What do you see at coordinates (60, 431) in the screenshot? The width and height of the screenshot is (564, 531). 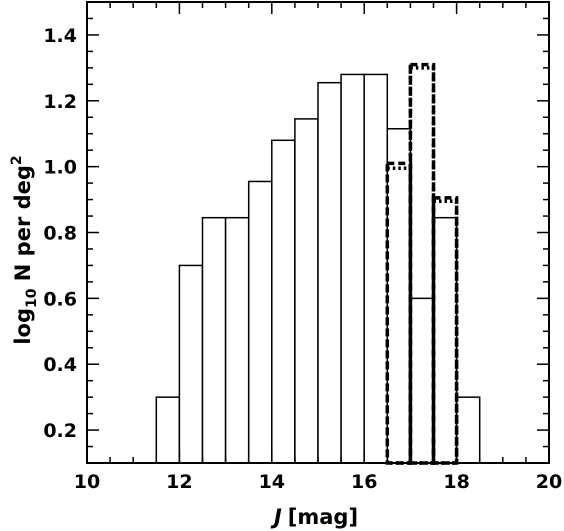 I see `y-tick-label: 0.2` at bounding box center [60, 431].